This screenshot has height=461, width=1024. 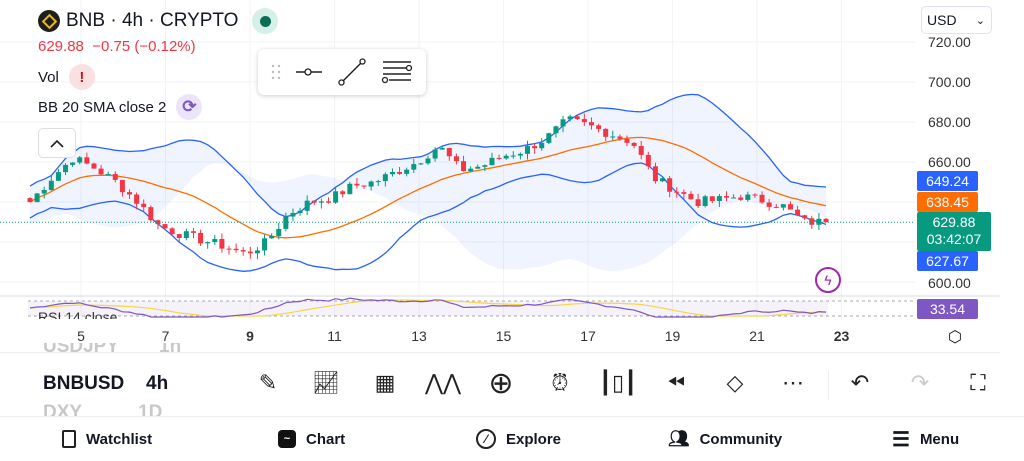 What do you see at coordinates (352, 72) in the screenshot?
I see `trend-line-icon` at bounding box center [352, 72].